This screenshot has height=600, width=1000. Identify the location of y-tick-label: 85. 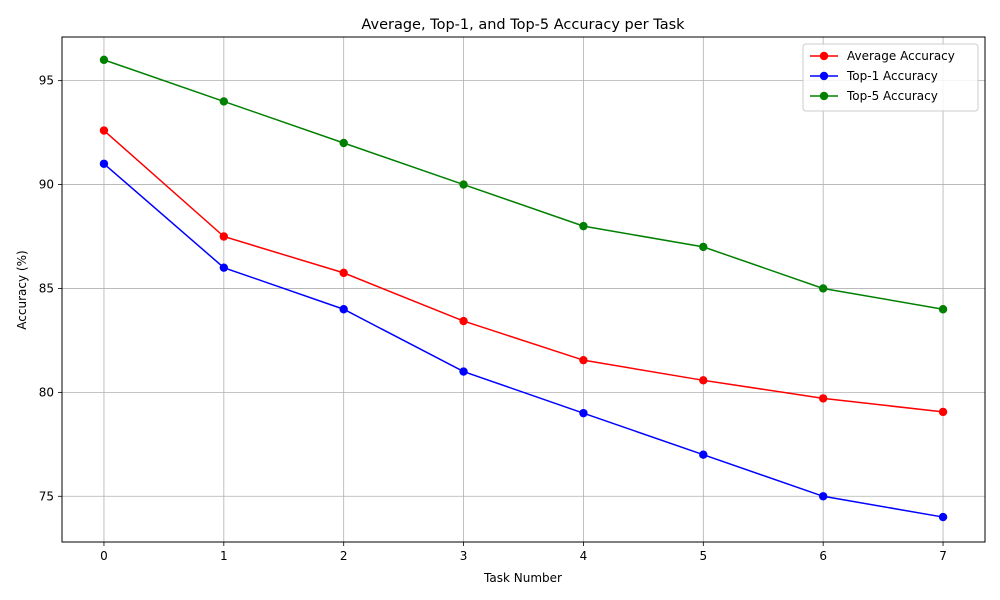
(46, 288).